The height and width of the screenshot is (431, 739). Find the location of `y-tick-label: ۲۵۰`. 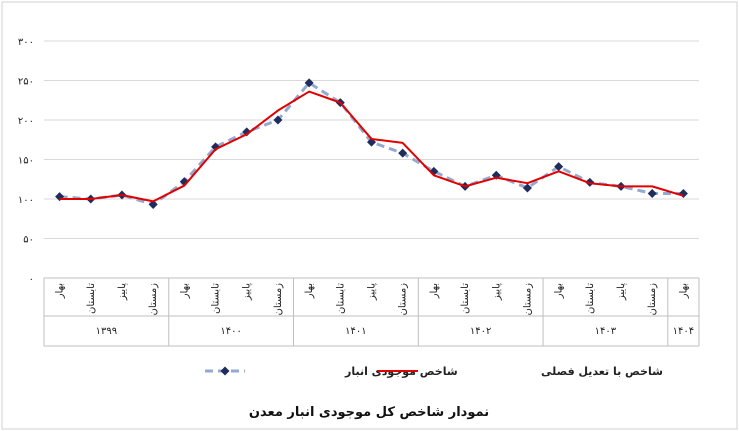

y-tick-label: ۲۵۰ is located at coordinates (26, 82).